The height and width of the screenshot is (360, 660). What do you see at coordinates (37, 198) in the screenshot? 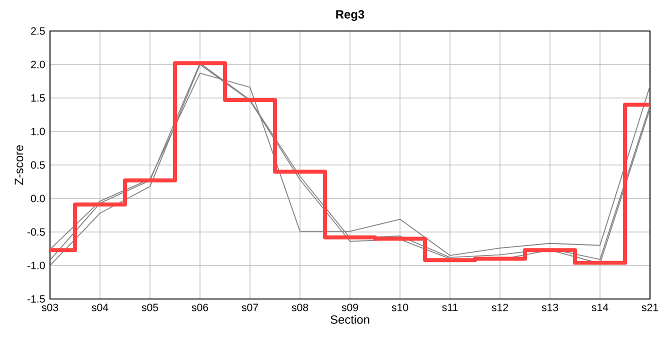
I see `y-tick-label: 0.0` at bounding box center [37, 198].